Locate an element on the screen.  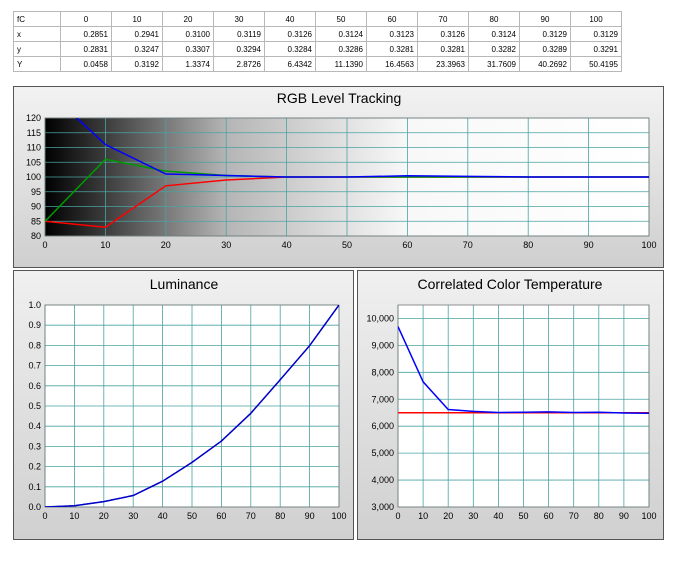
table-header-cell: 100 is located at coordinates (596, 19).